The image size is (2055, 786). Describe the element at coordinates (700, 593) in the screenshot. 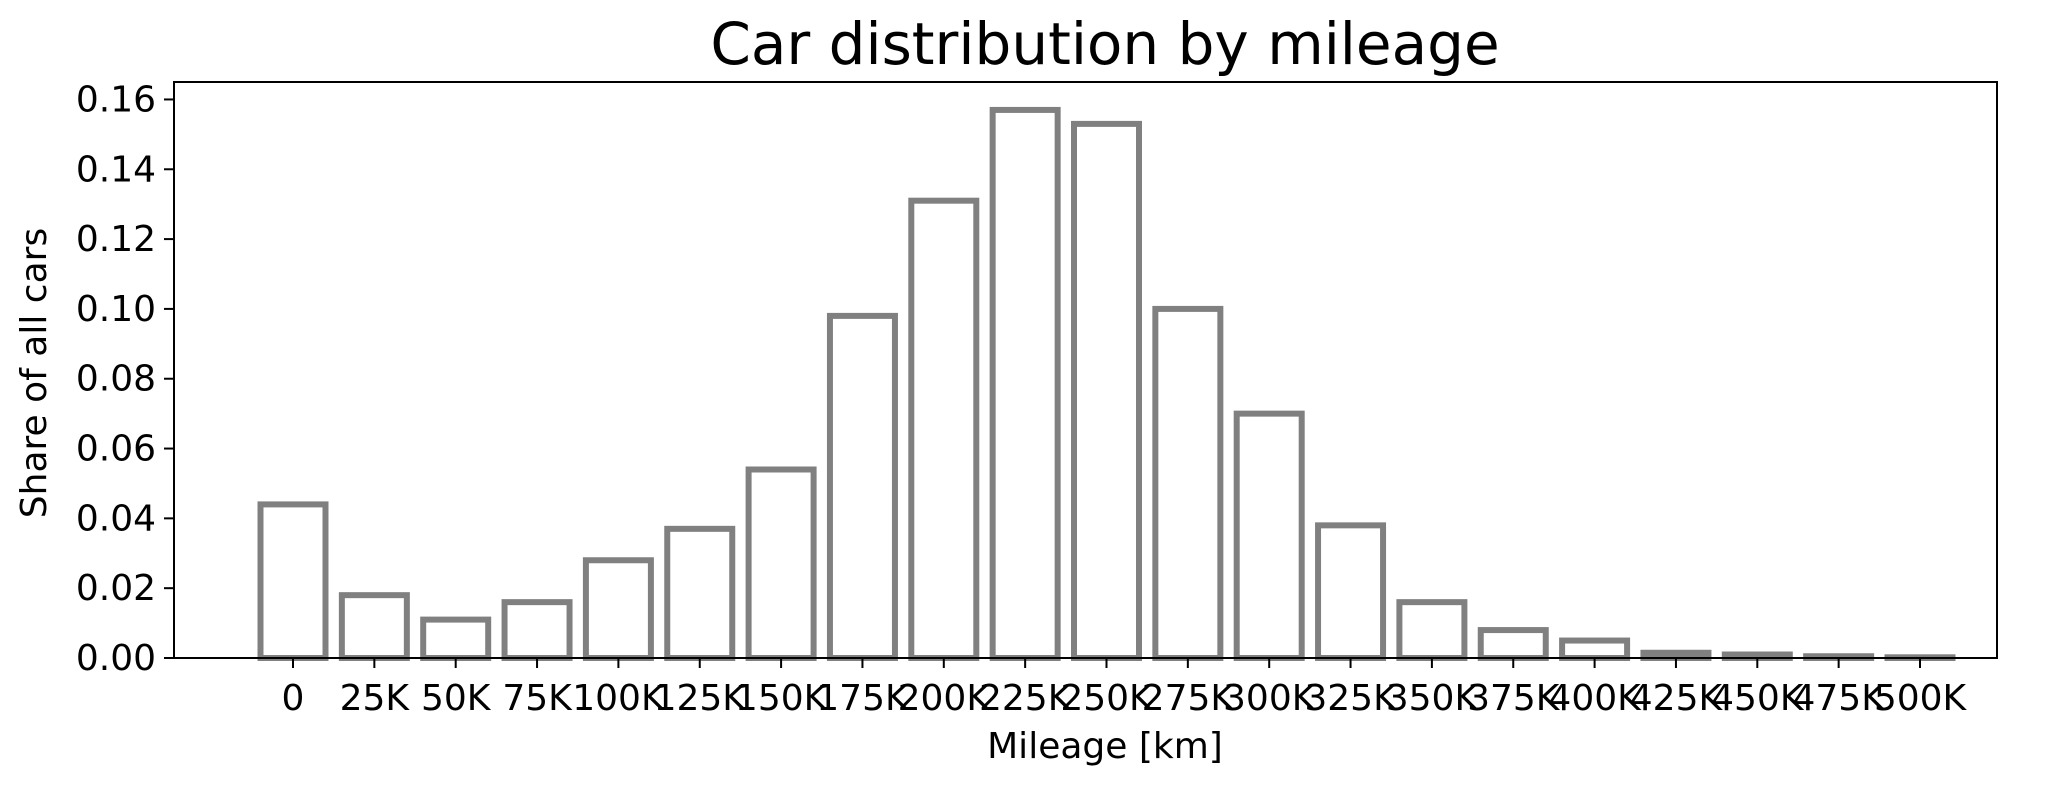

I see `bar-125k` at that location.